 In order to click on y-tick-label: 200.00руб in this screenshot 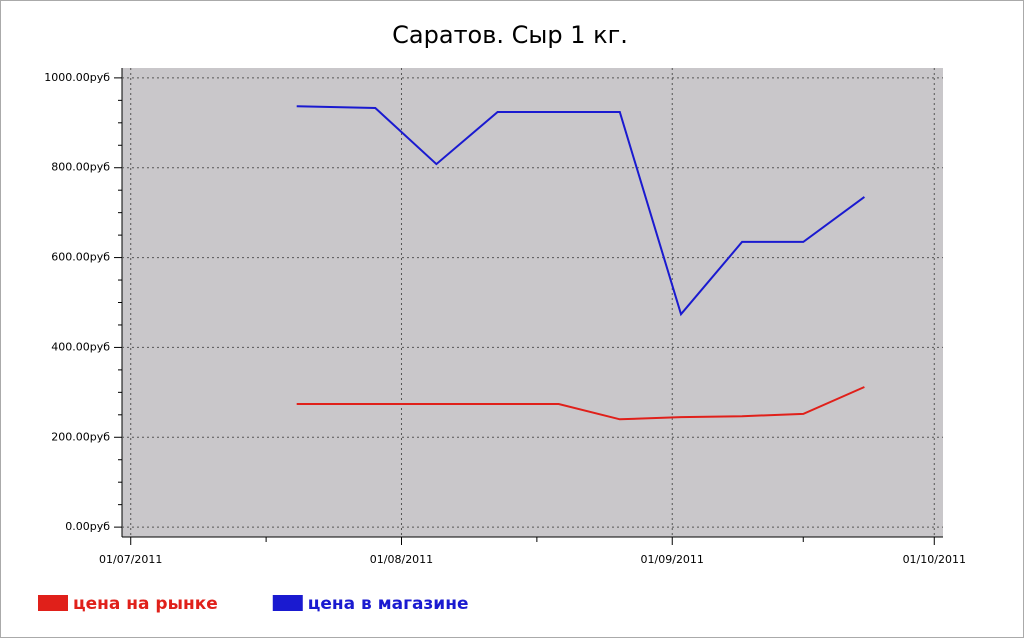, I will do `click(80, 436)`.